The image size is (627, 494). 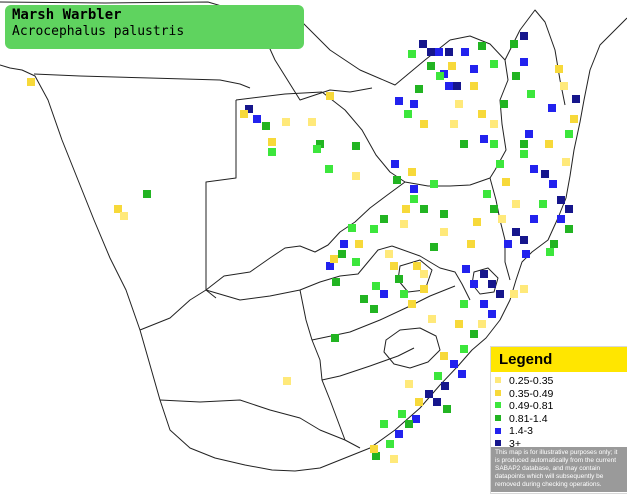 I want to click on border-zambia, so click(x=375, y=52).